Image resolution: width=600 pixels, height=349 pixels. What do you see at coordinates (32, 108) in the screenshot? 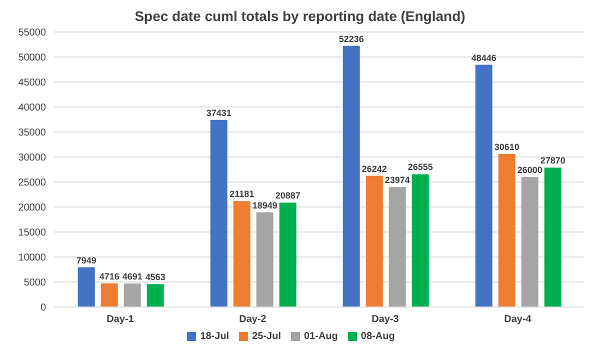
I see `y-tick-label: 40000` at bounding box center [32, 108].